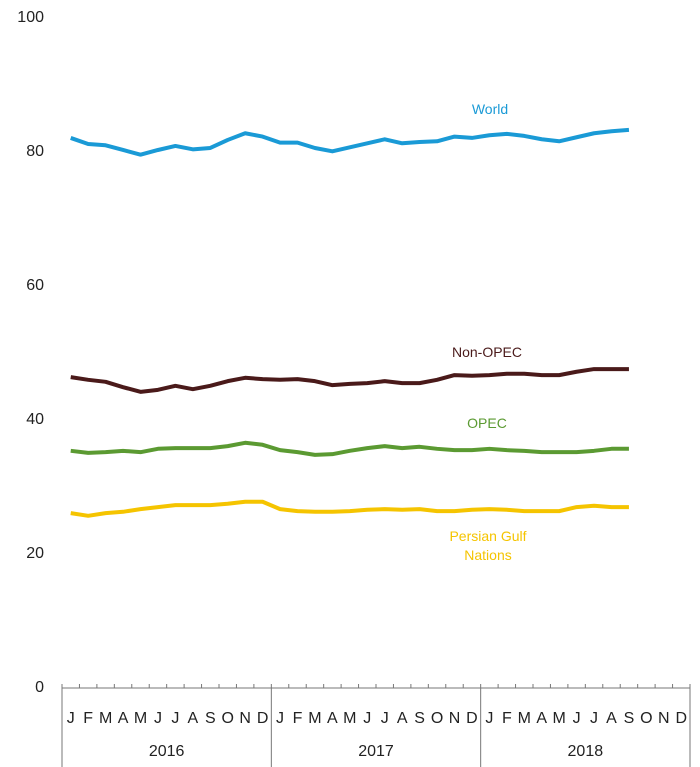 The image size is (700, 767). What do you see at coordinates (35, 419) in the screenshot?
I see `y-tick-label: 40` at bounding box center [35, 419].